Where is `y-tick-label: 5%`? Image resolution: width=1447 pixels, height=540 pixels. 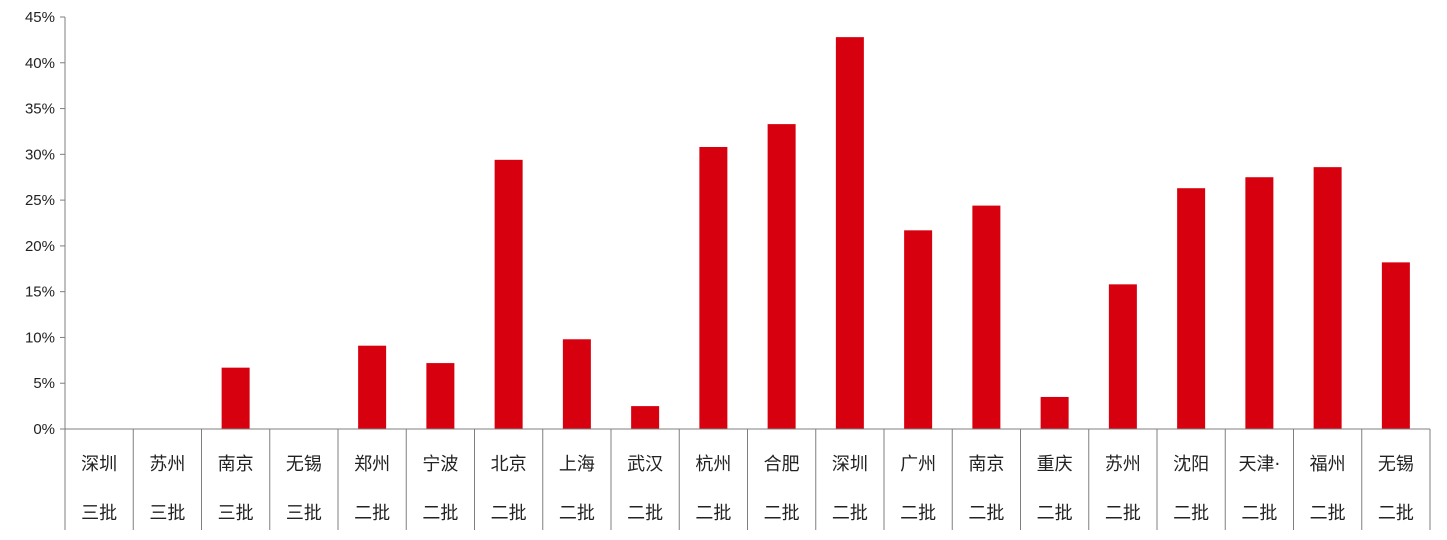
y-tick-label: 5% is located at coordinates (44, 383).